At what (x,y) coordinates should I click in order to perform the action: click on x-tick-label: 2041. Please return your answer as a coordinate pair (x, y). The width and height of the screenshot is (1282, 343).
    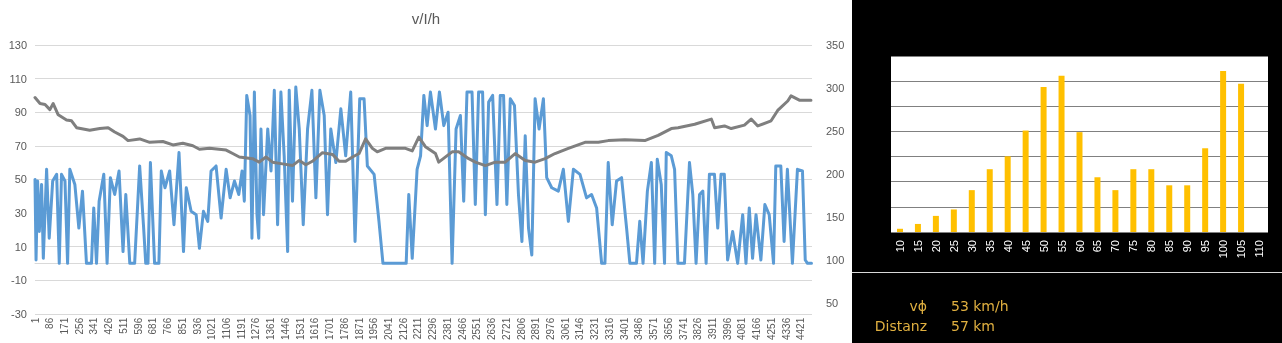
    Looking at the image, I should click on (388, 328).